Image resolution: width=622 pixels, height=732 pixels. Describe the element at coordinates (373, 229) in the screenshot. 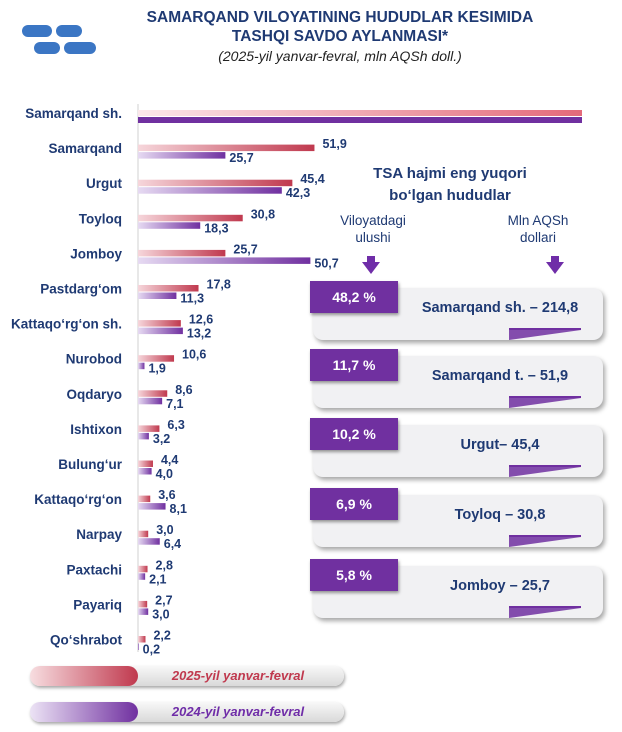

I see `share-column-header: Viloyatdagi ulushi` at that location.